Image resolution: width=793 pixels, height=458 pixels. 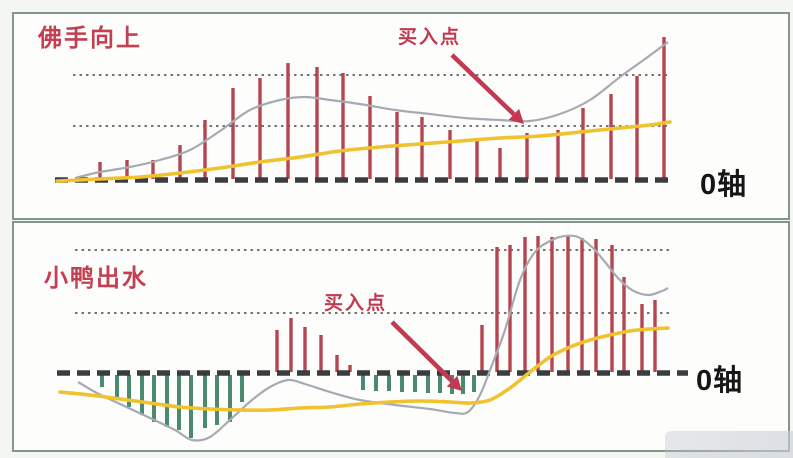 I want to click on buy-point-label-bottom: 买入点, so click(x=356, y=303).